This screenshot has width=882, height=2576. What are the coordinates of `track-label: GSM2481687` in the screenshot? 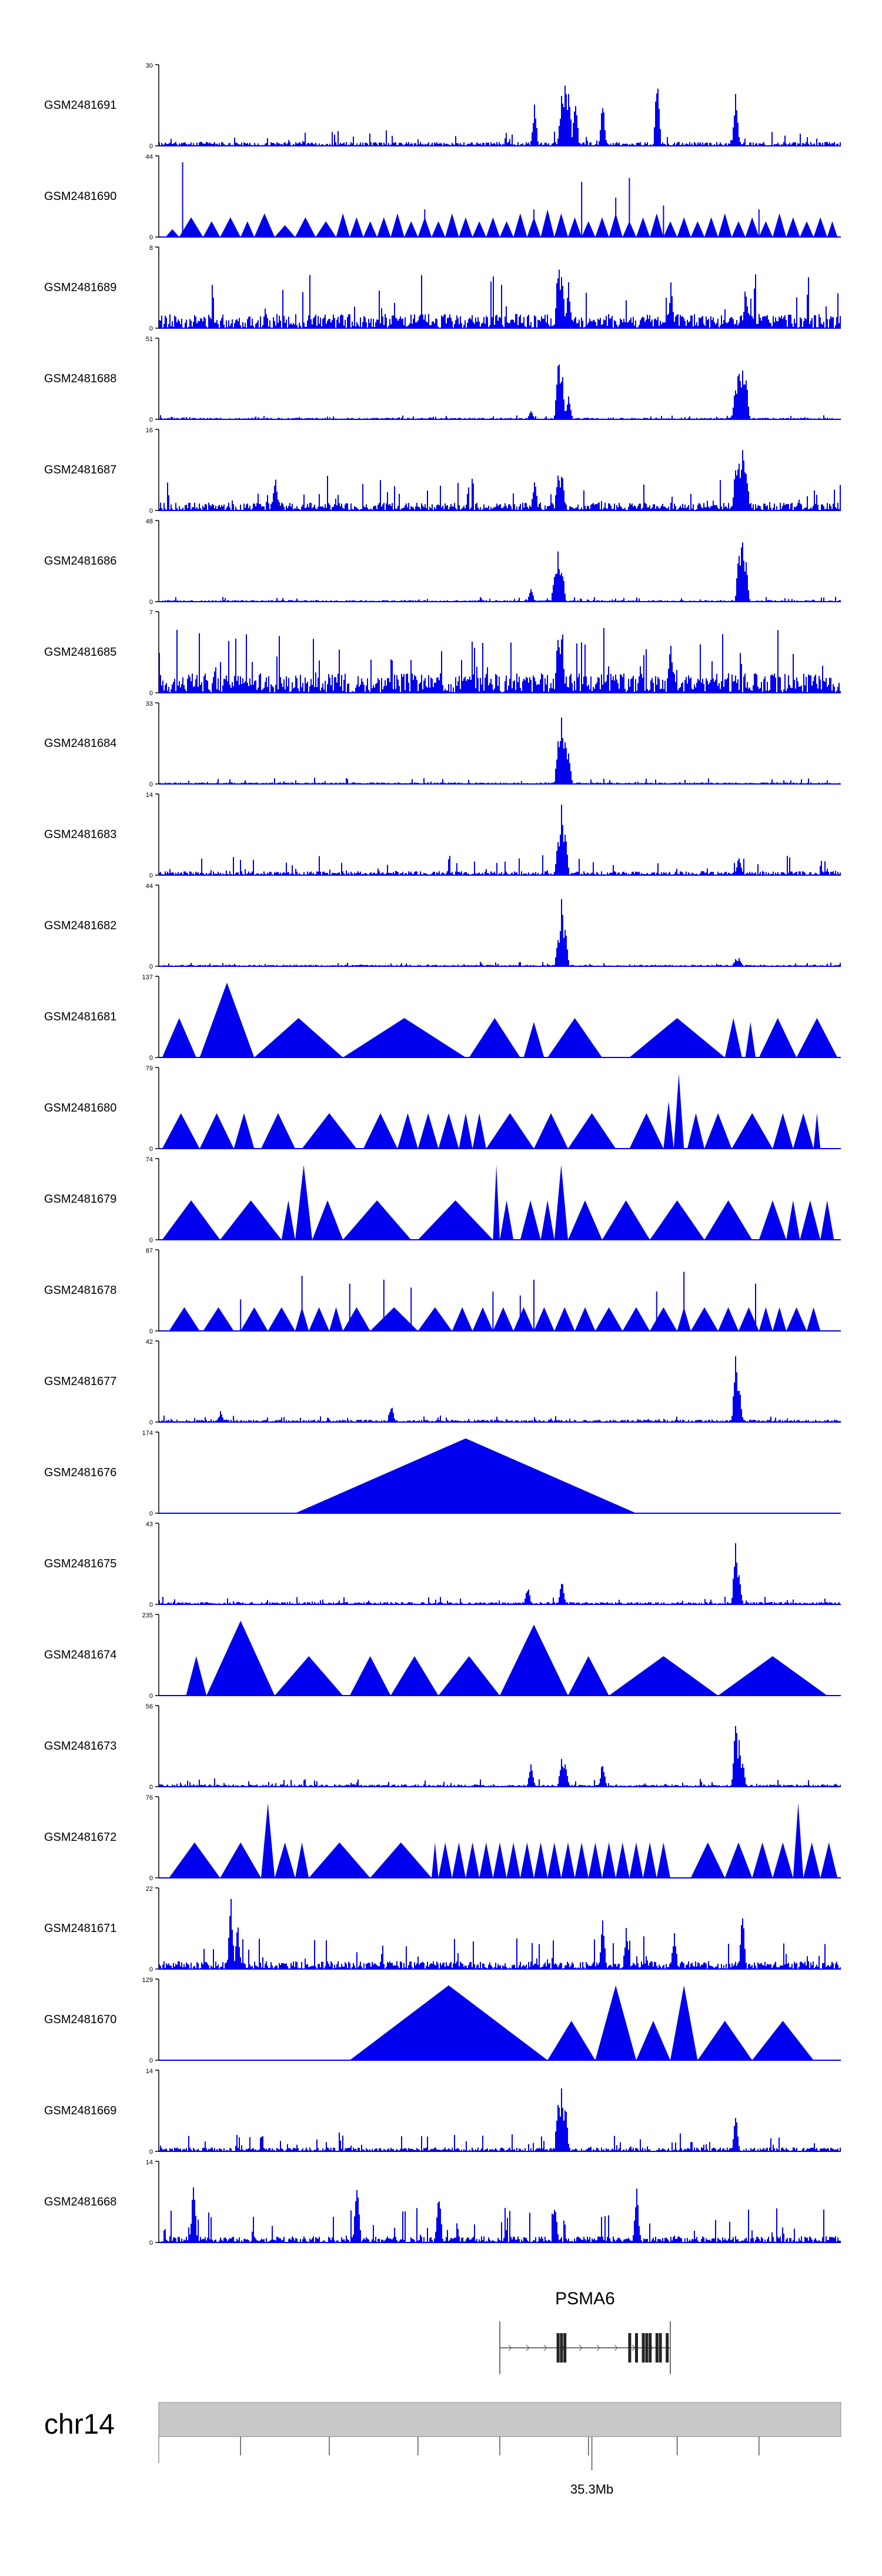 It's located at (80, 469).